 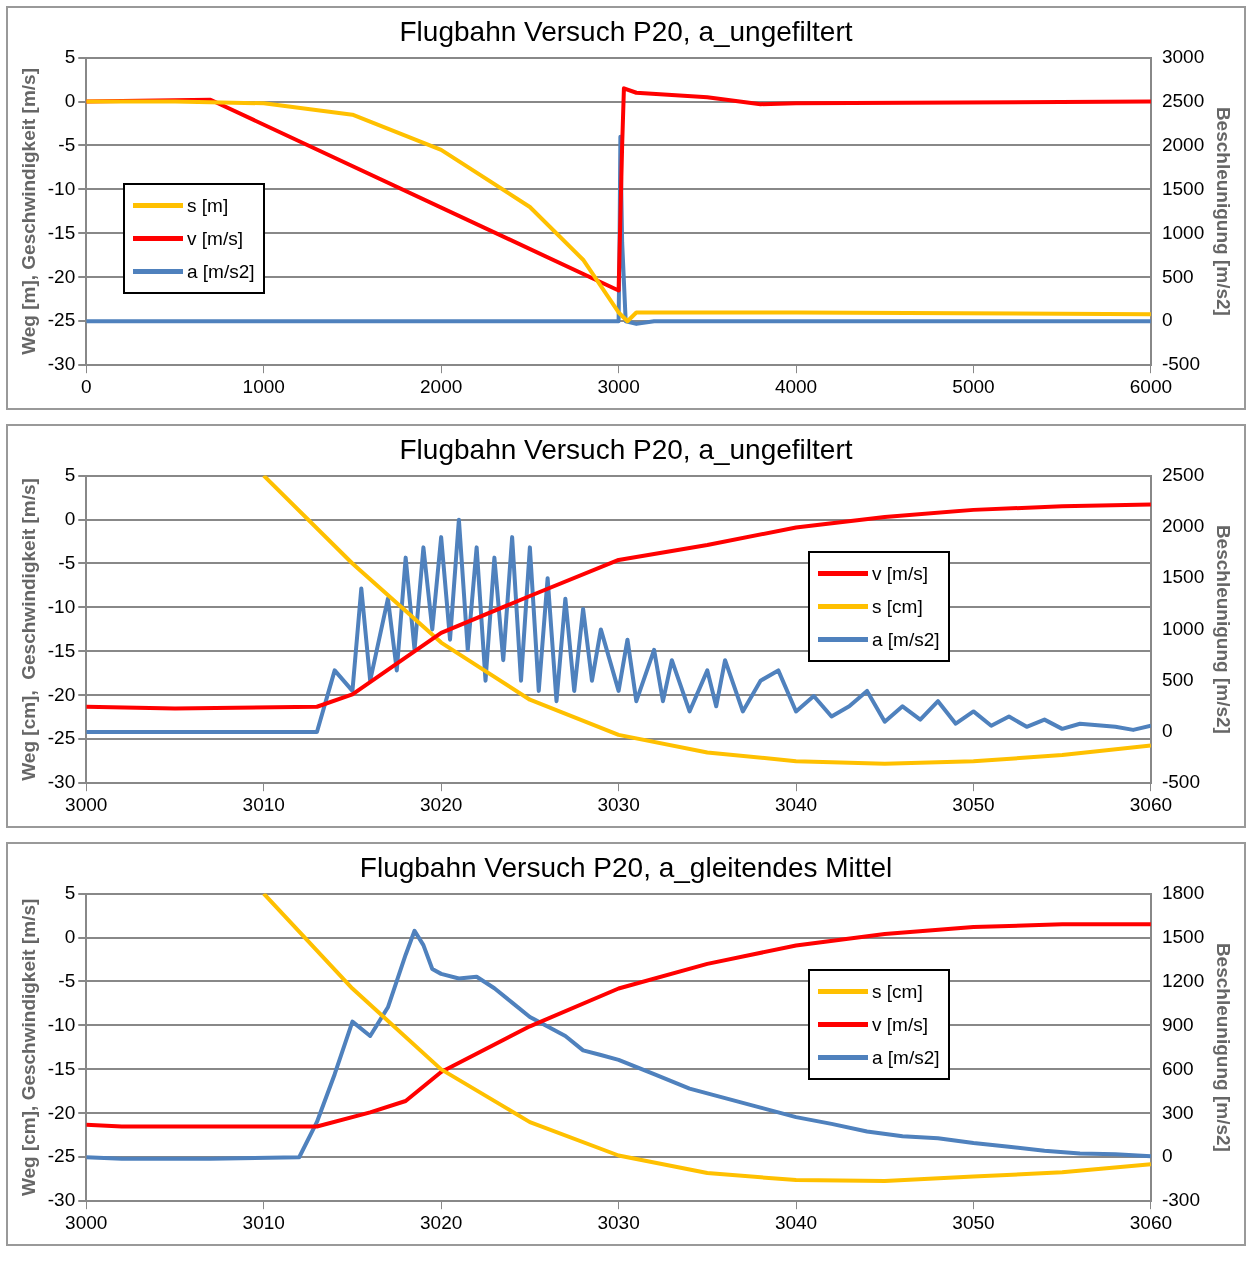 I want to click on chart-title: Flugbahn Versuch P20, a_gleitendes Mittel, so click(x=626, y=867).